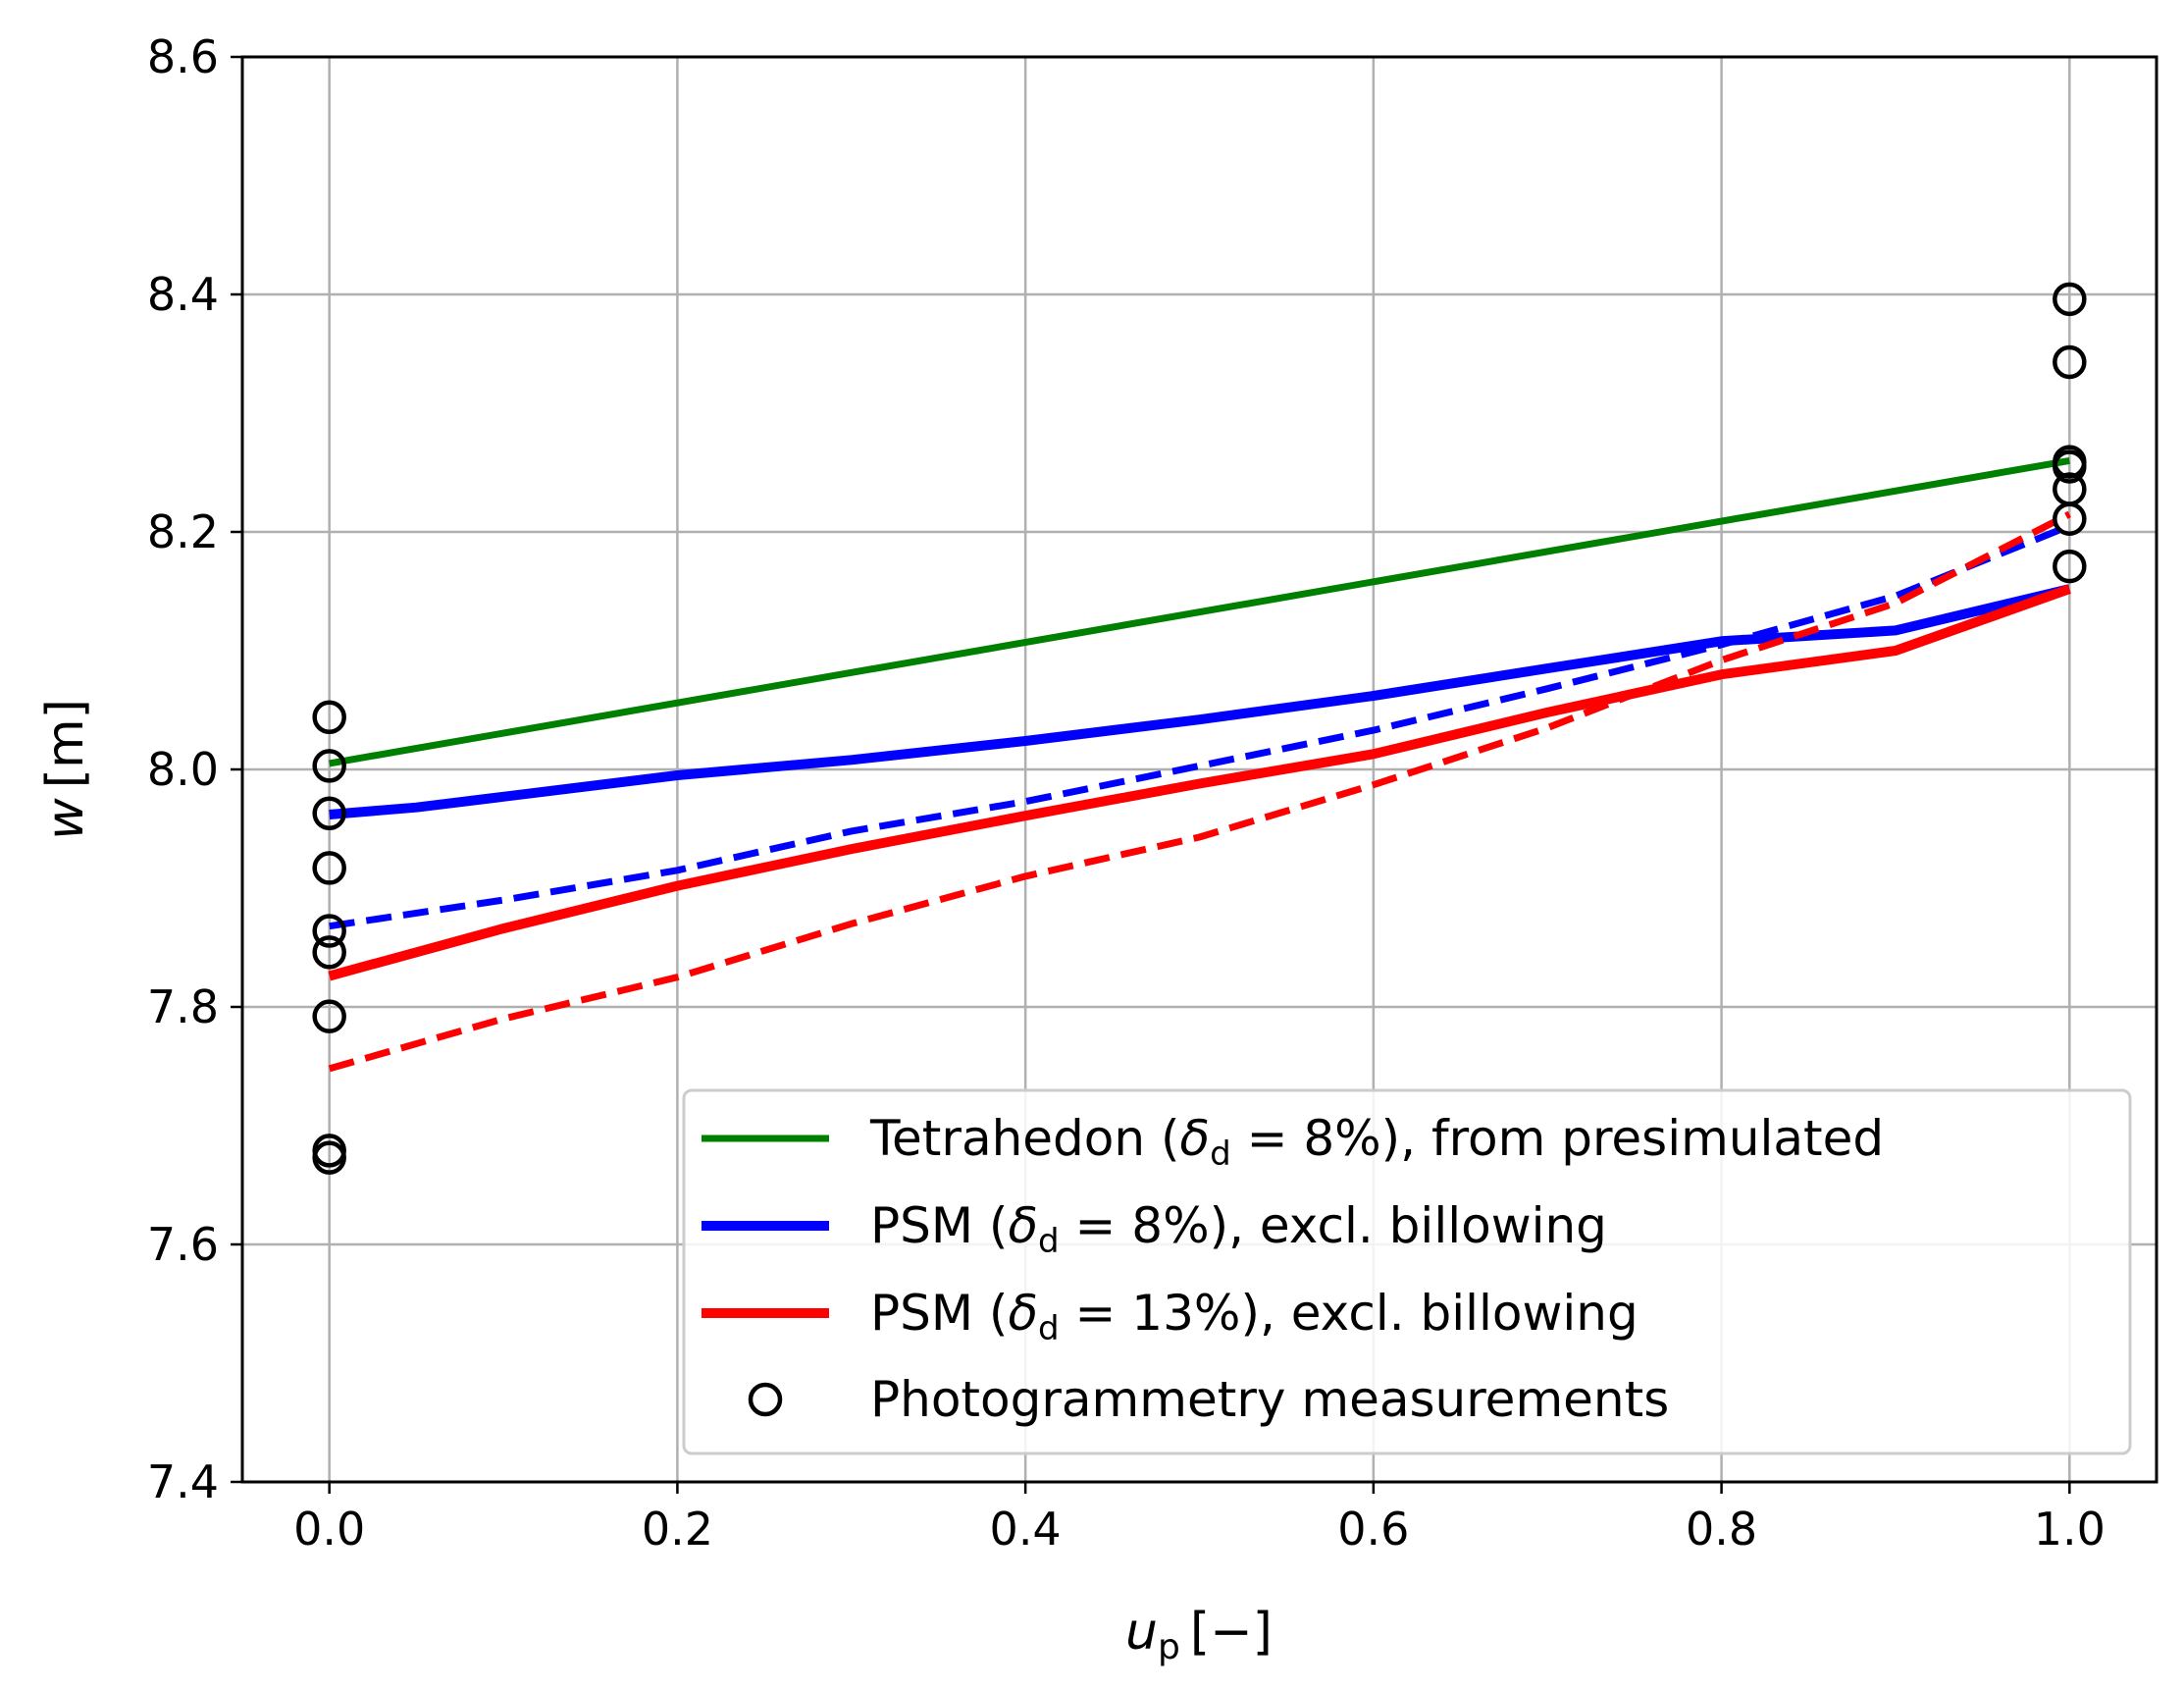 Image resolution: width=2184 pixels, height=1689 pixels. I want to click on x-axis-label-unit: [−], so click(1231, 1633).